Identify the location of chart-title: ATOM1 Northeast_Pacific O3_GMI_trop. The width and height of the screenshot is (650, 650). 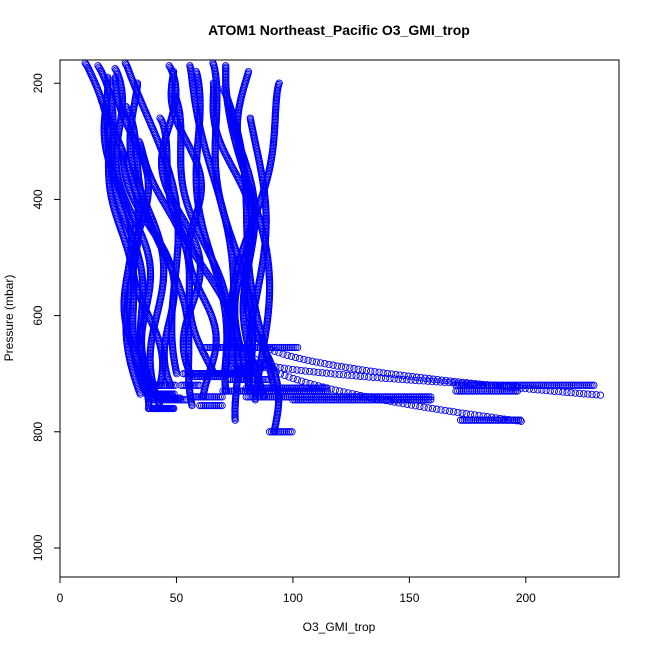
(339, 30).